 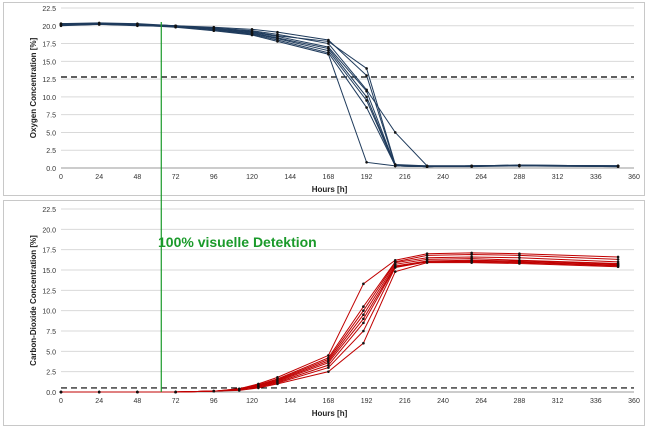 What do you see at coordinates (443, 401) in the screenshot?
I see `co2-xtick-label: 240` at bounding box center [443, 401].